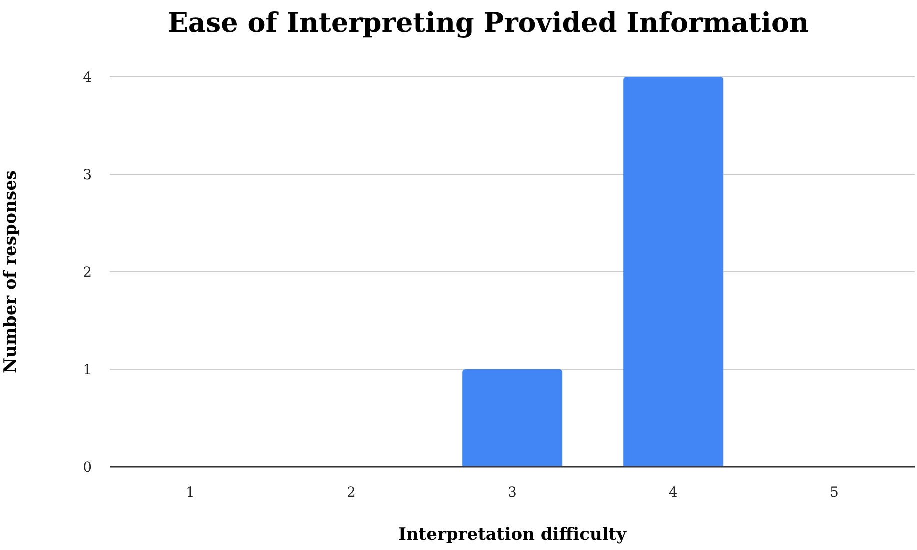 Image resolution: width=917 pixels, height=550 pixels. Describe the element at coordinates (513, 535) in the screenshot. I see `x-axis-title: Interpretation difficulty` at that location.